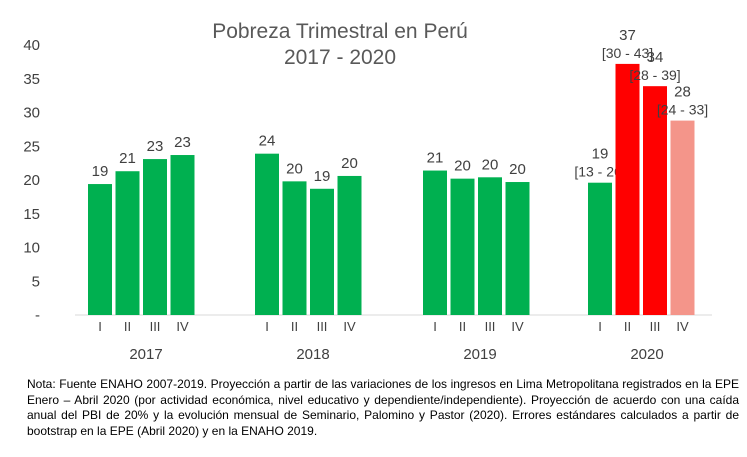 The height and width of the screenshot is (457, 747). What do you see at coordinates (312, 354) in the screenshot?
I see `year-label: 2018` at bounding box center [312, 354].